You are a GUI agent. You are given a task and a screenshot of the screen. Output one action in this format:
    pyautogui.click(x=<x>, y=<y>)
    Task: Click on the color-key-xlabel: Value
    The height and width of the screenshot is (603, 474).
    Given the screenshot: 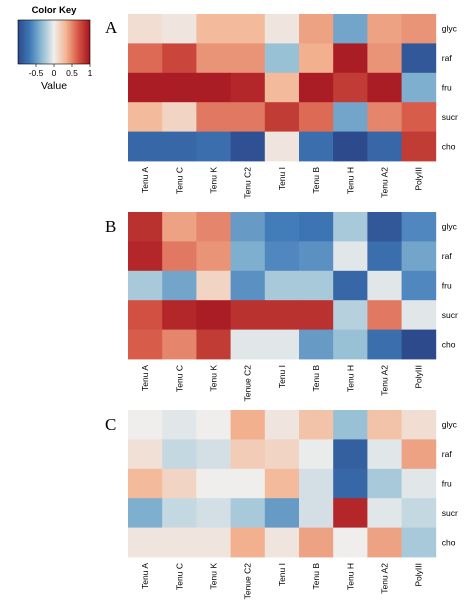 What is the action you would take?
    pyautogui.click(x=54, y=86)
    